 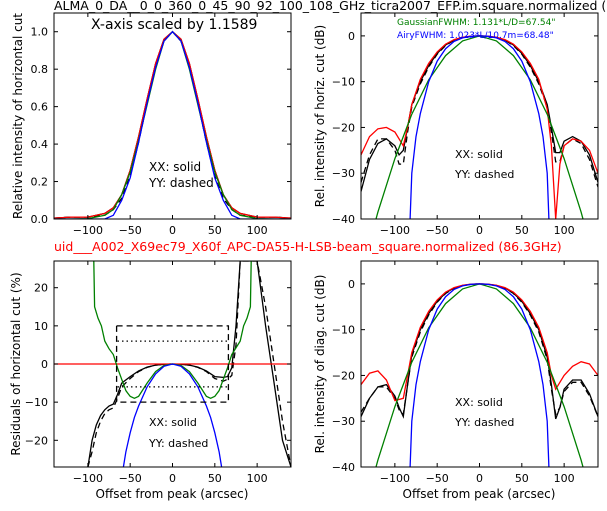 I want to click on y-tick-label: 0.0, so click(x=40, y=219).